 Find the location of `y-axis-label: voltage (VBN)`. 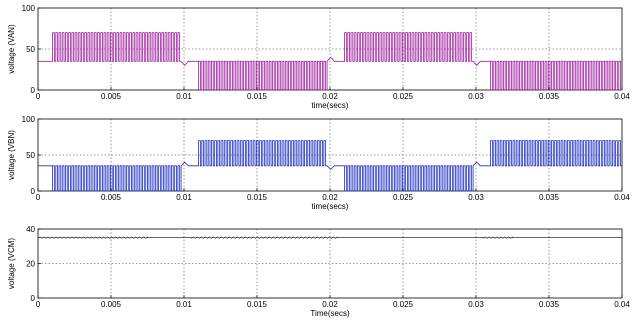

y-axis-label: voltage (VBN) is located at coordinates (11, 155).